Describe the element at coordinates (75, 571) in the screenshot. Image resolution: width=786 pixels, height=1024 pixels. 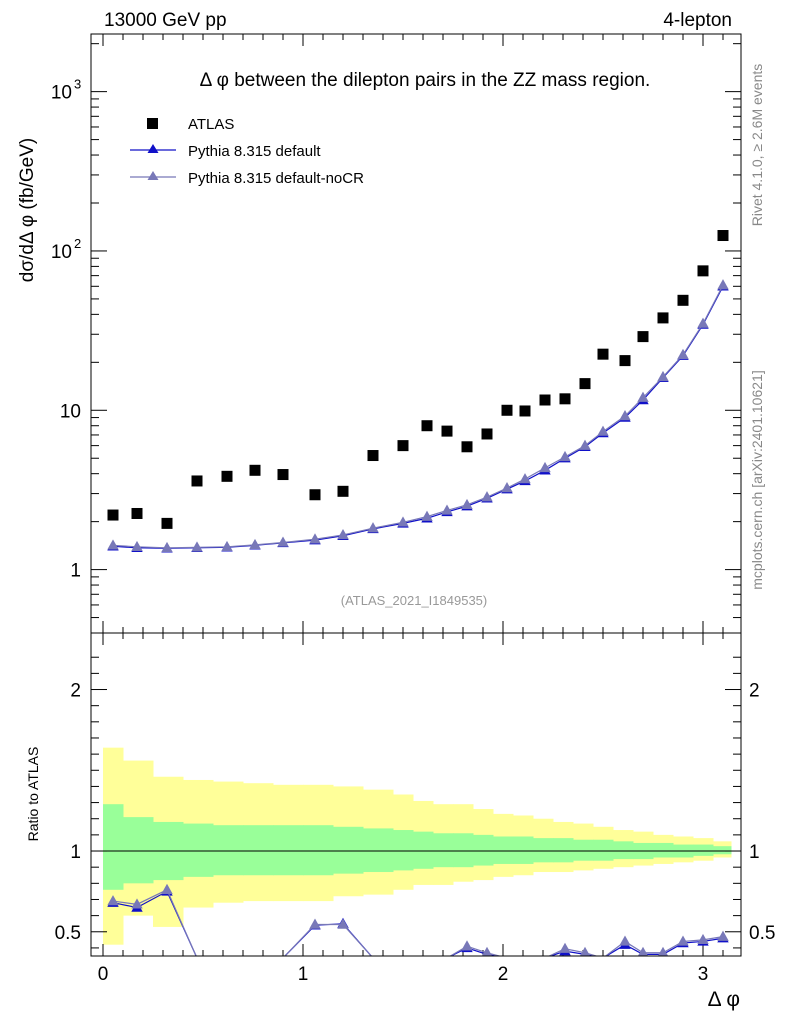
I see `y-tick-label: 1` at that location.